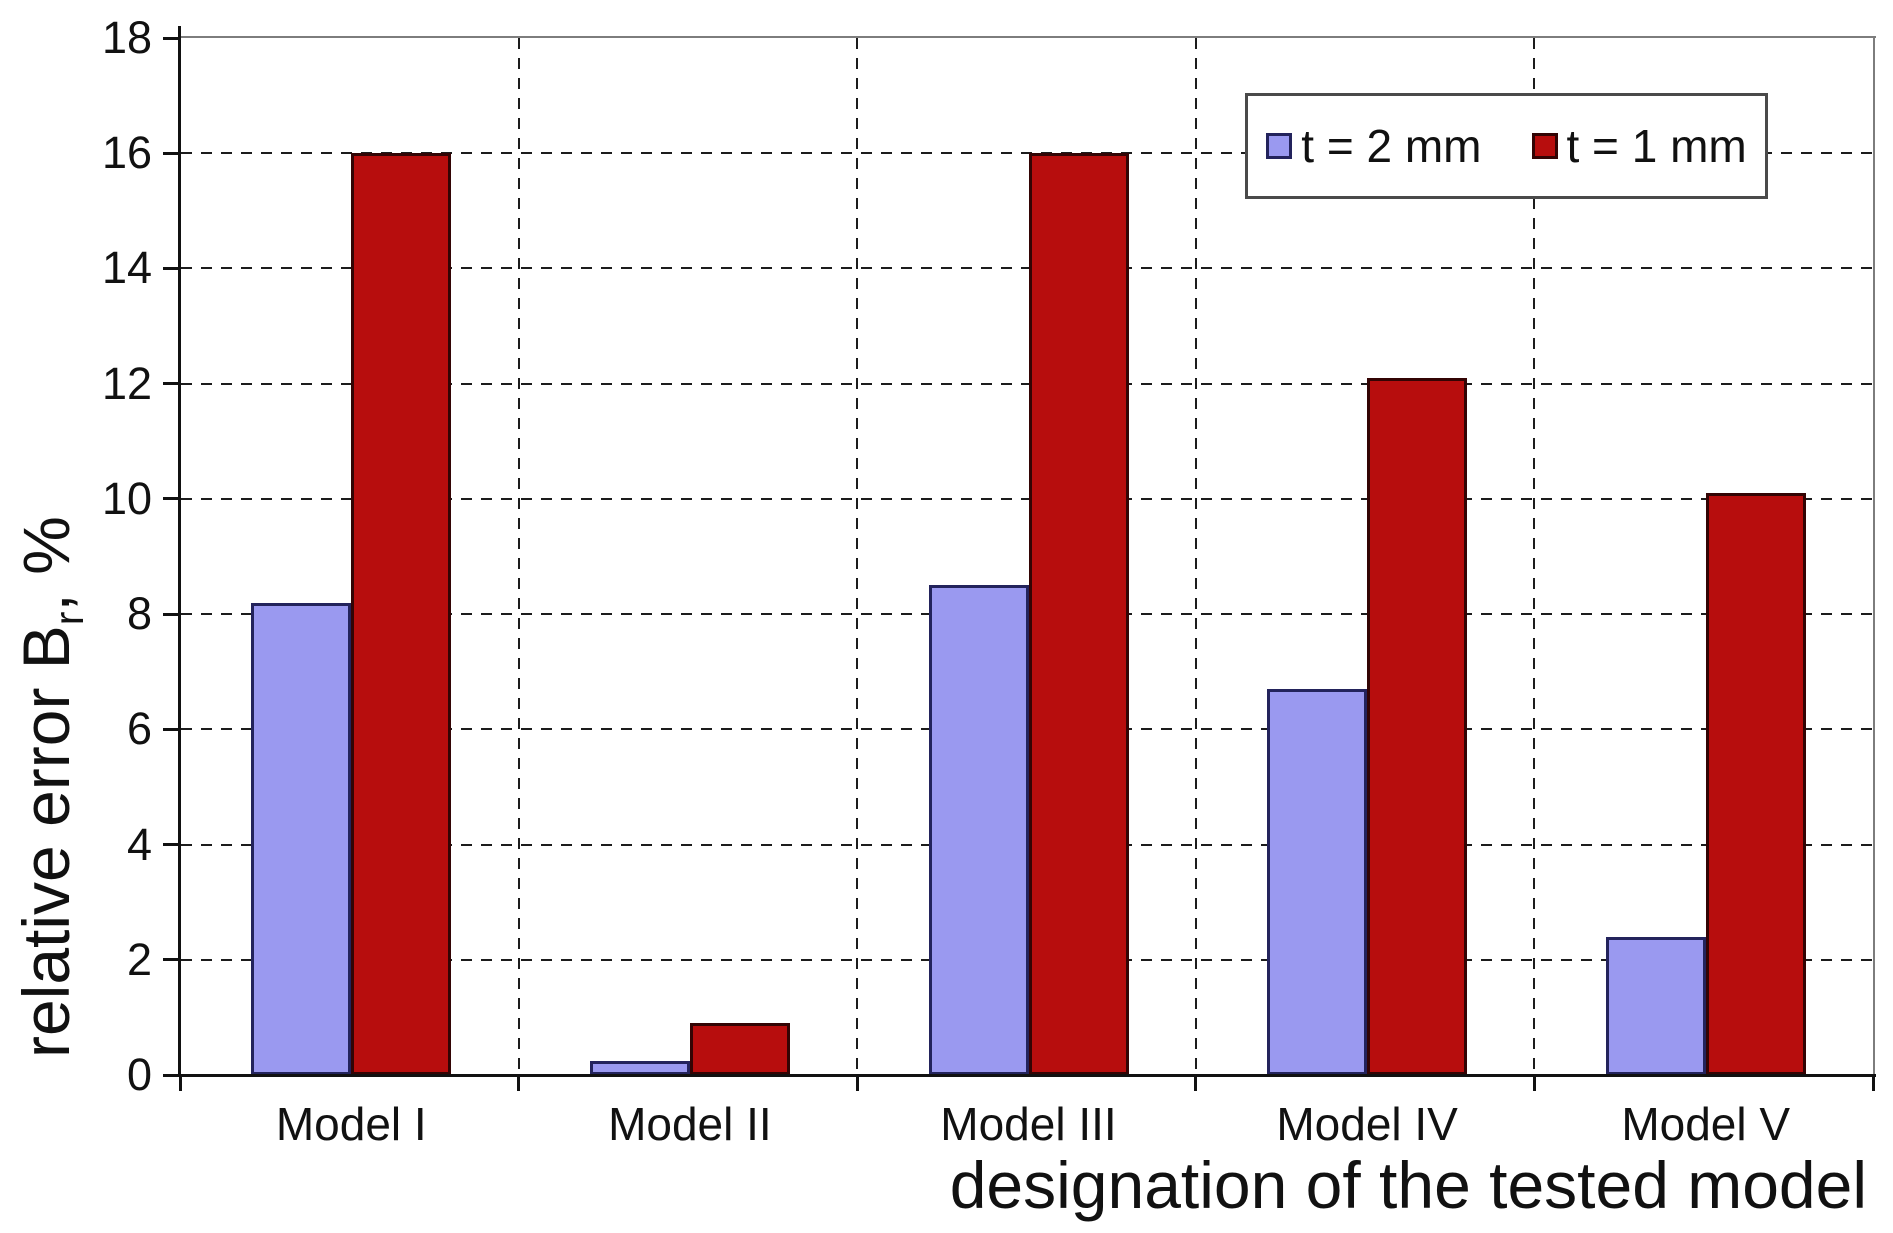 The width and height of the screenshot is (1893, 1233). What do you see at coordinates (1027, 37) in the screenshot?
I see `plot-frame-top` at bounding box center [1027, 37].